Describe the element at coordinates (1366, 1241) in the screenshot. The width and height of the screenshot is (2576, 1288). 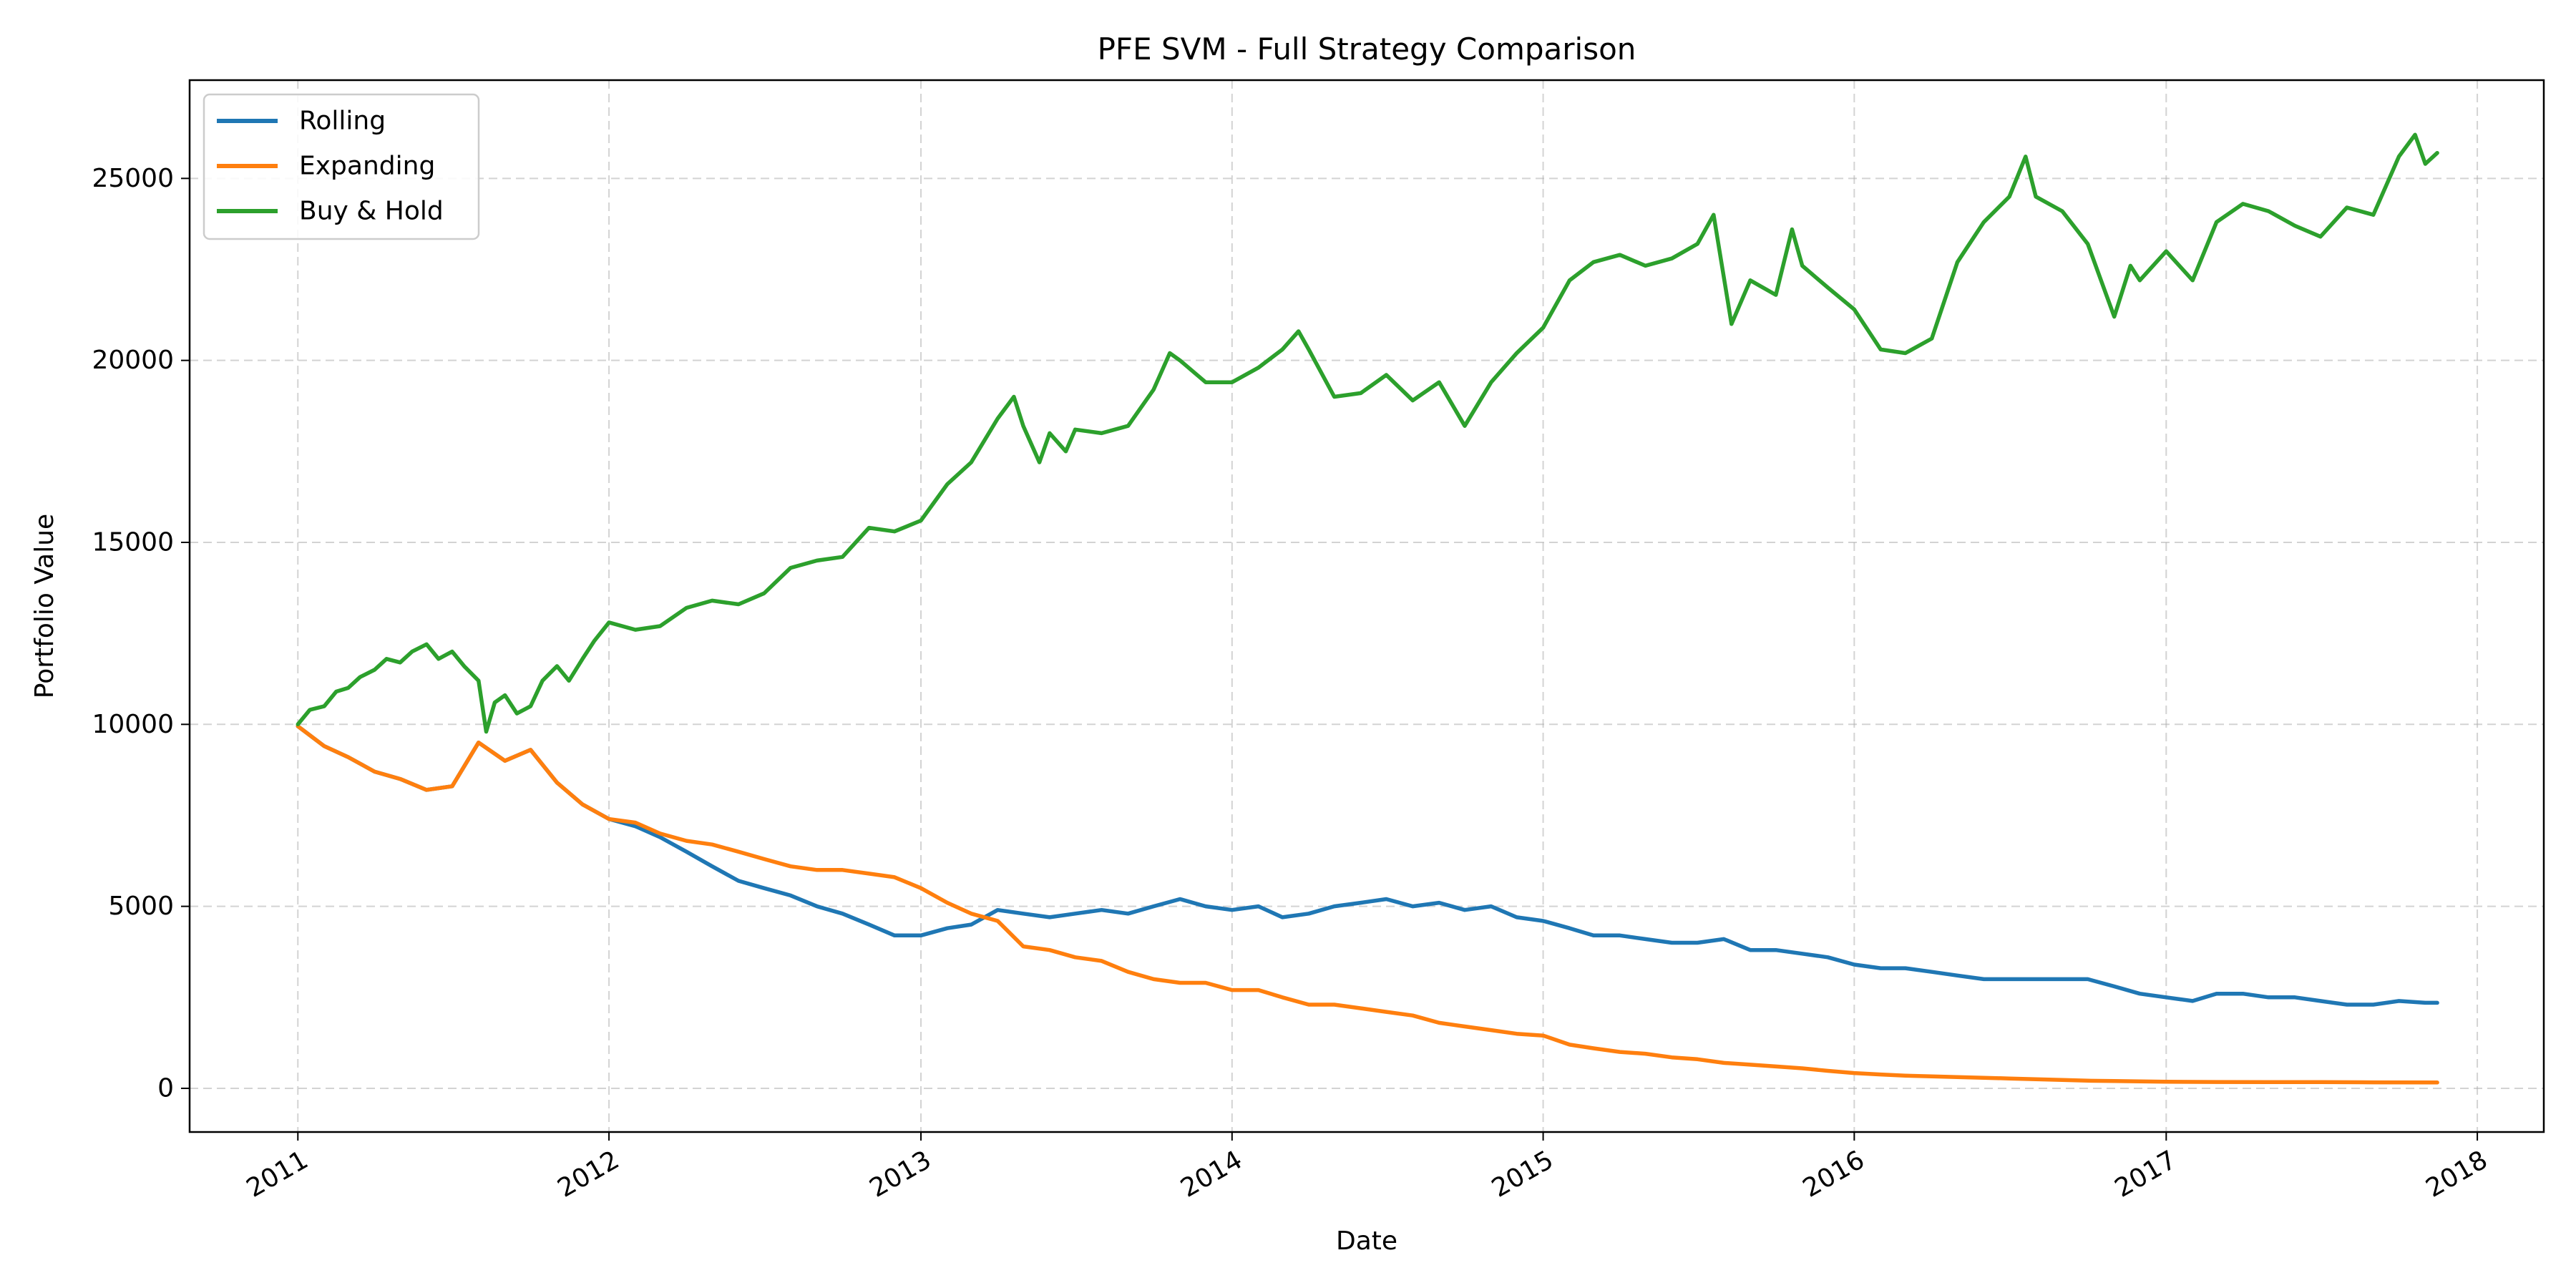
I see `x-axis-label: Date` at that location.